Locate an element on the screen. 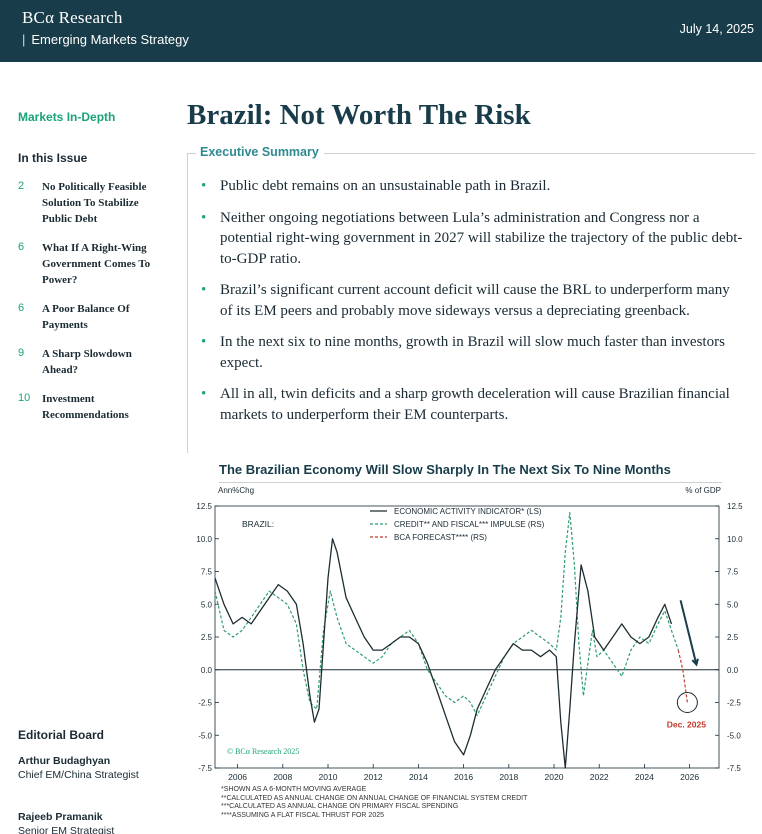 Image resolution: width=762 pixels, height=834 pixels. product-line: | Emerging Markets Strategy is located at coordinates (105, 39).